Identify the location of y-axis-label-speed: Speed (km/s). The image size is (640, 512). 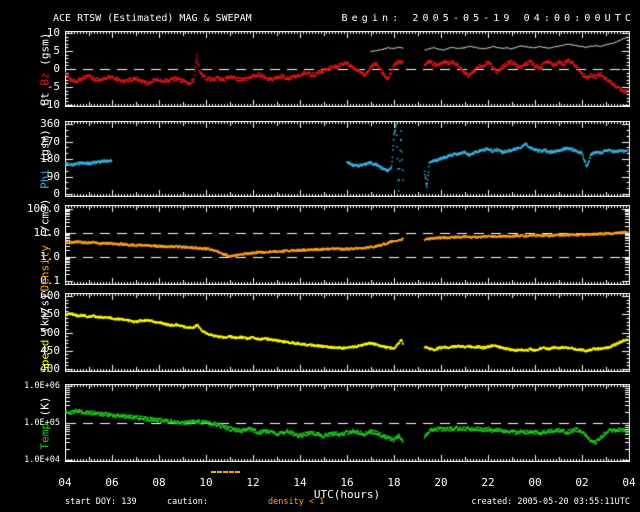
(45, 332).